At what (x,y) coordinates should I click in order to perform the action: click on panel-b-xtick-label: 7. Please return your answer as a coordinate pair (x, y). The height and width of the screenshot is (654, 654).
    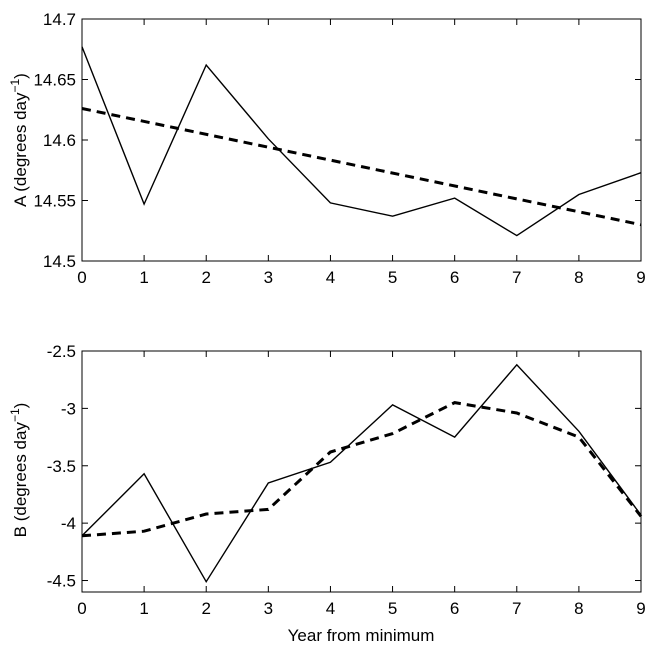
    Looking at the image, I should click on (516, 608).